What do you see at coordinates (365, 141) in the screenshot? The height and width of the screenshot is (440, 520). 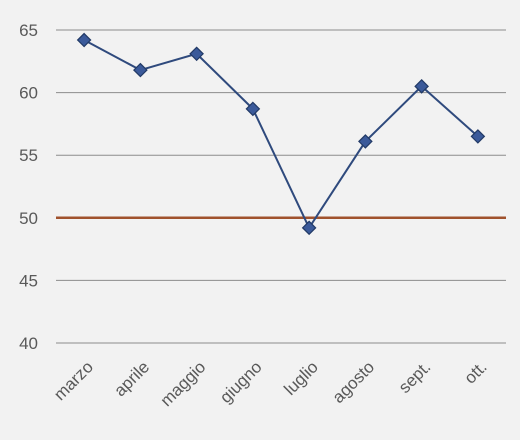 I see `data-point-agosto` at bounding box center [365, 141].